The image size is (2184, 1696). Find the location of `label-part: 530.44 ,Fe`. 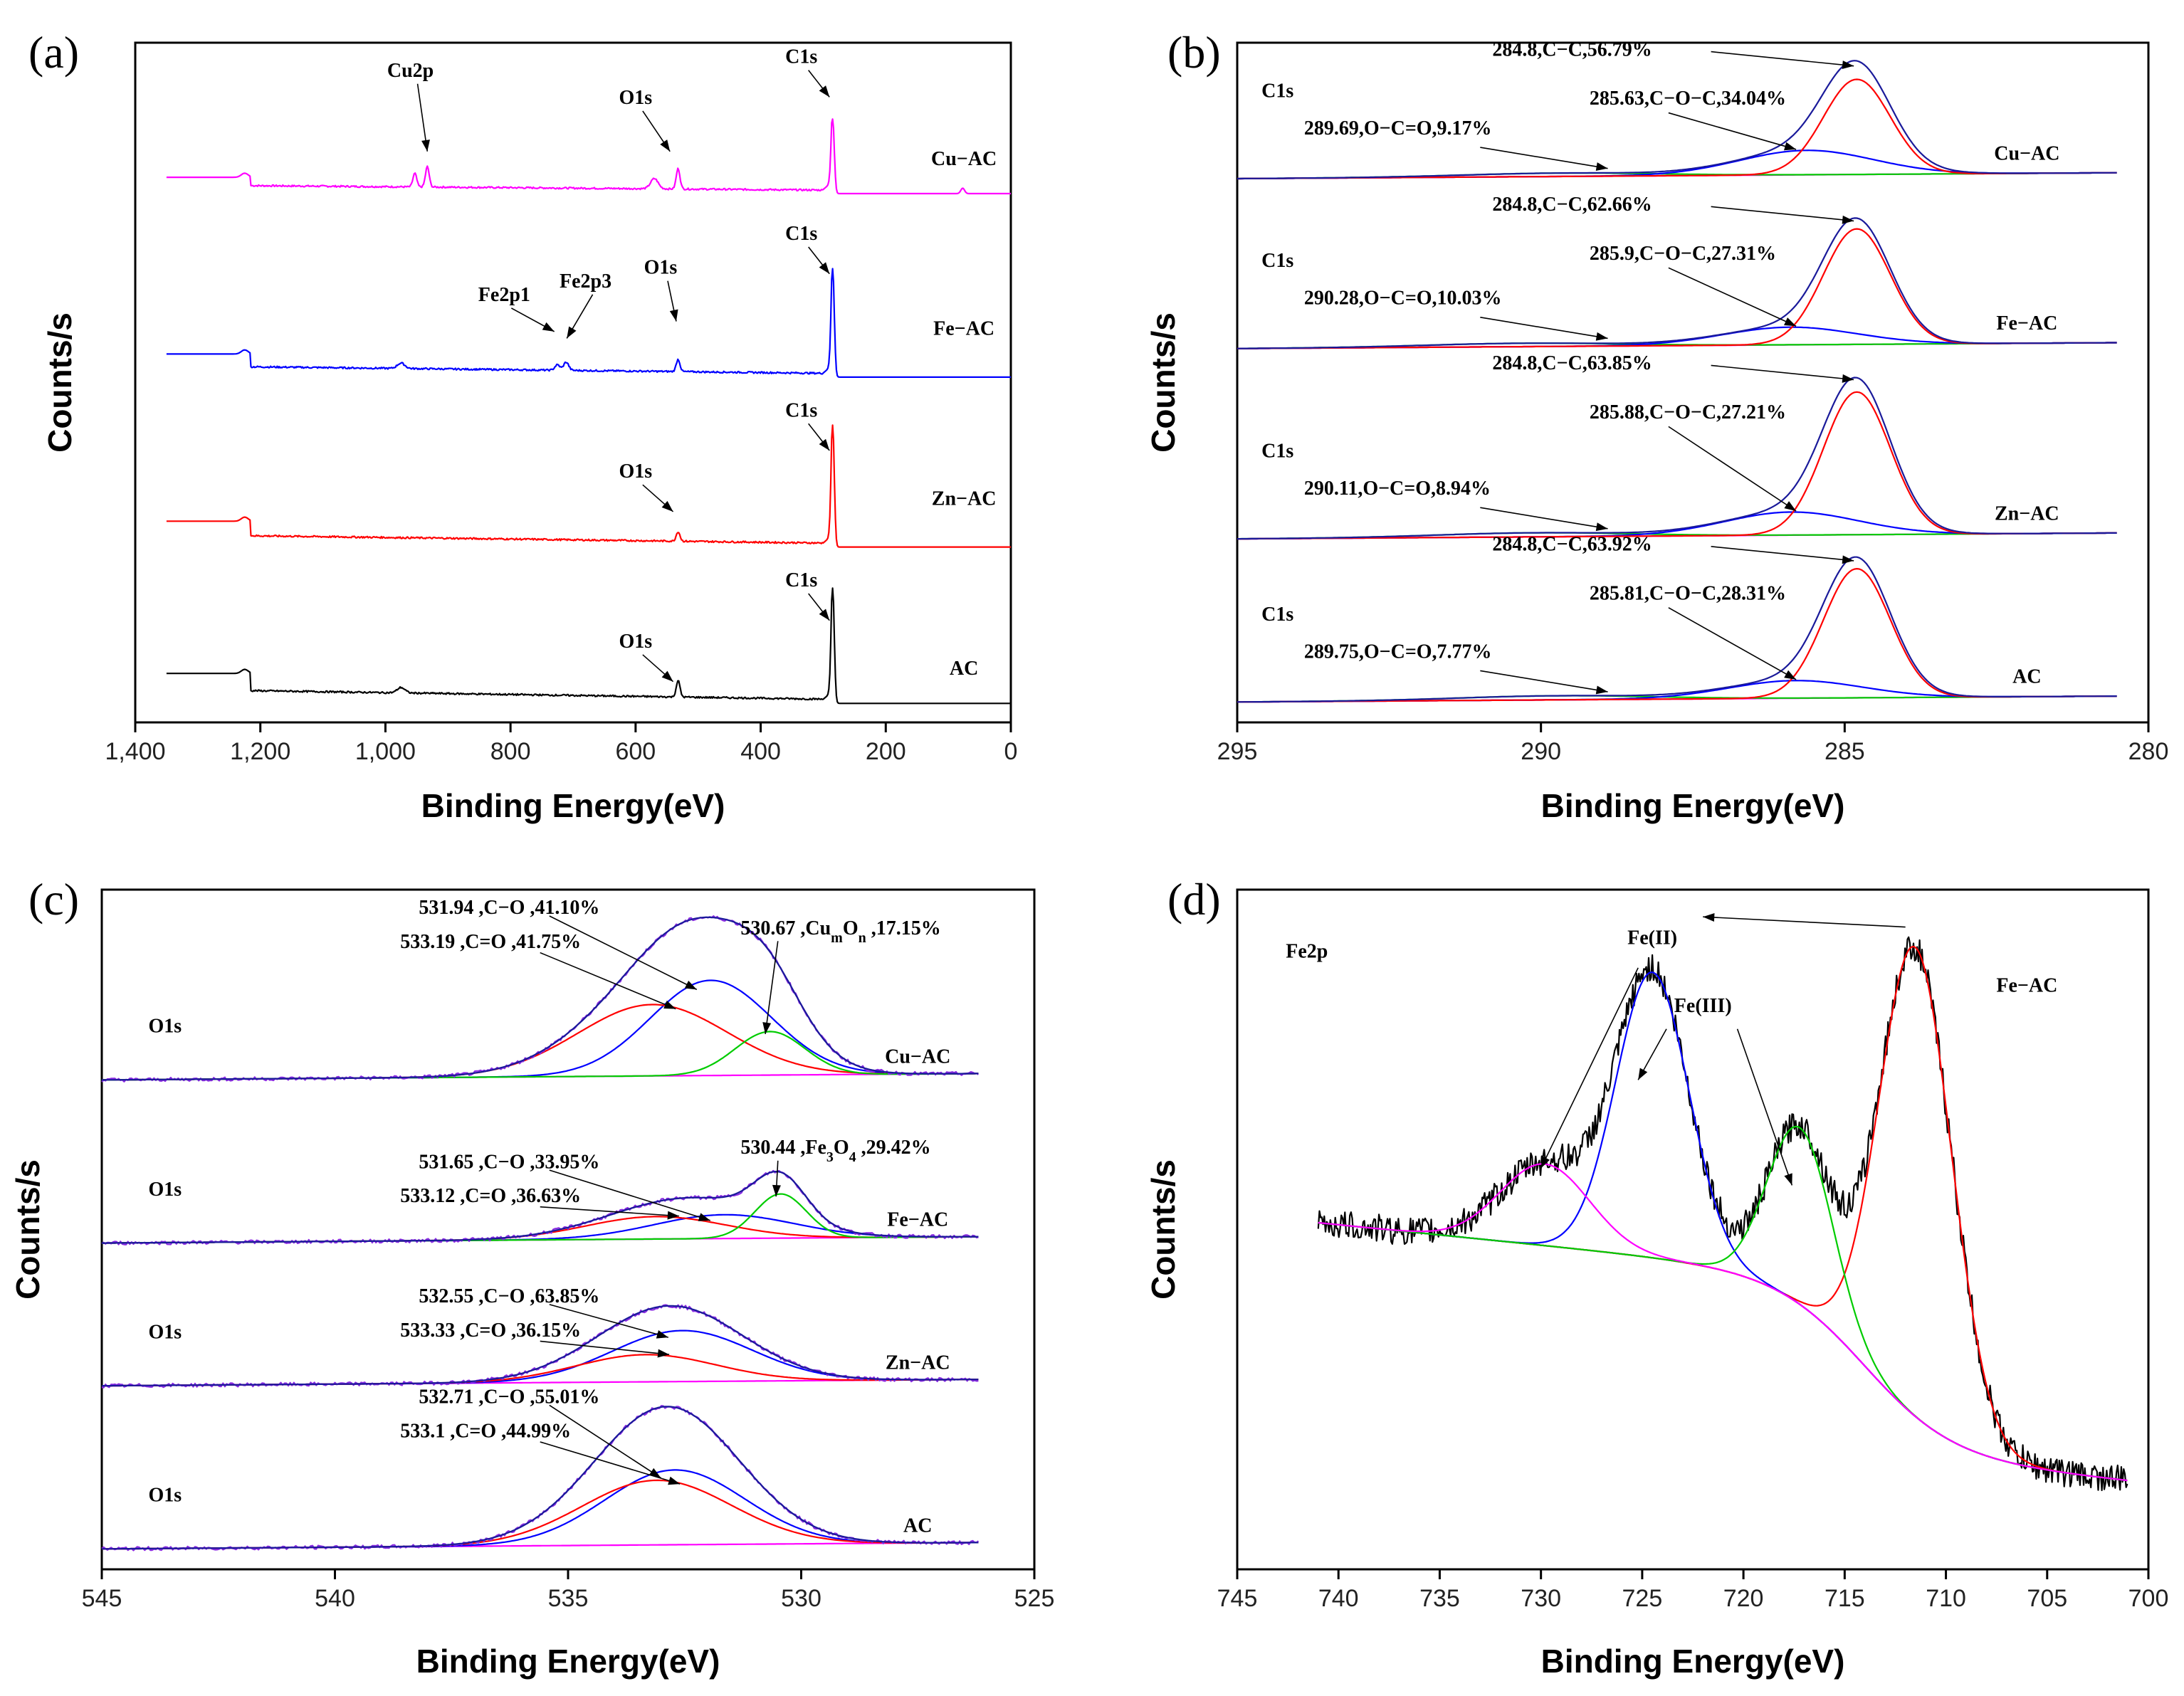

label-part: 530.44 ,Fe is located at coordinates (783, 1148).